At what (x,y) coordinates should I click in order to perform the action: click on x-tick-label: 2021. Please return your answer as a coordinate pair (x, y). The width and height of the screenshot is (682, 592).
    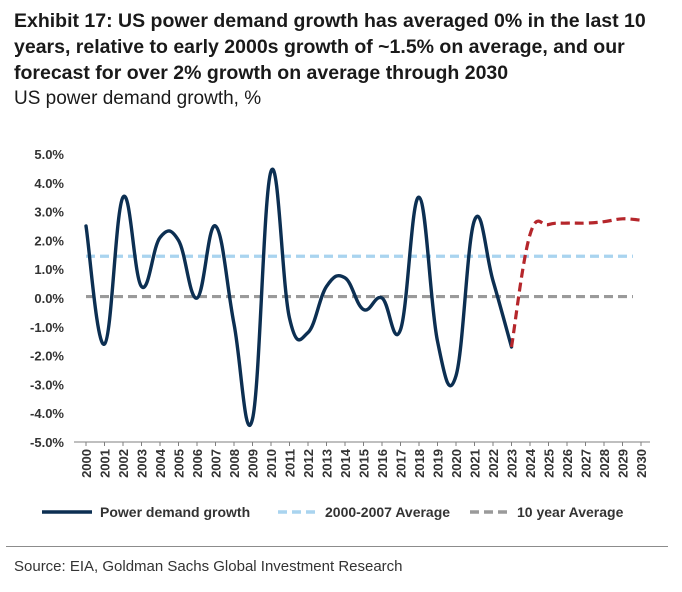
    Looking at the image, I should click on (475, 463).